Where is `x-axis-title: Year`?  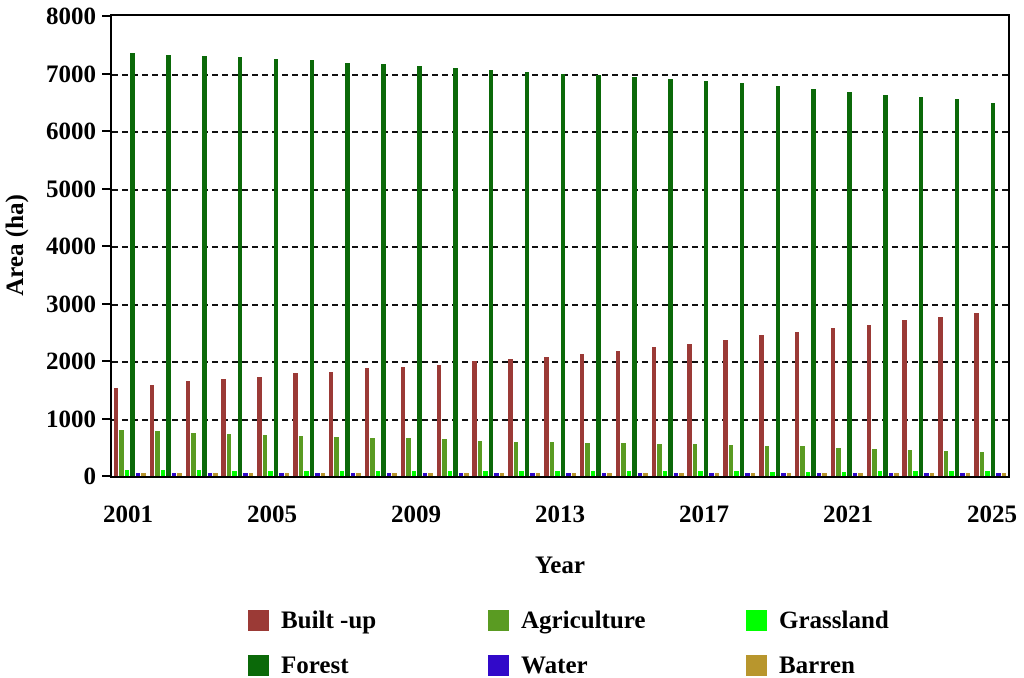 x-axis-title: Year is located at coordinates (560, 565).